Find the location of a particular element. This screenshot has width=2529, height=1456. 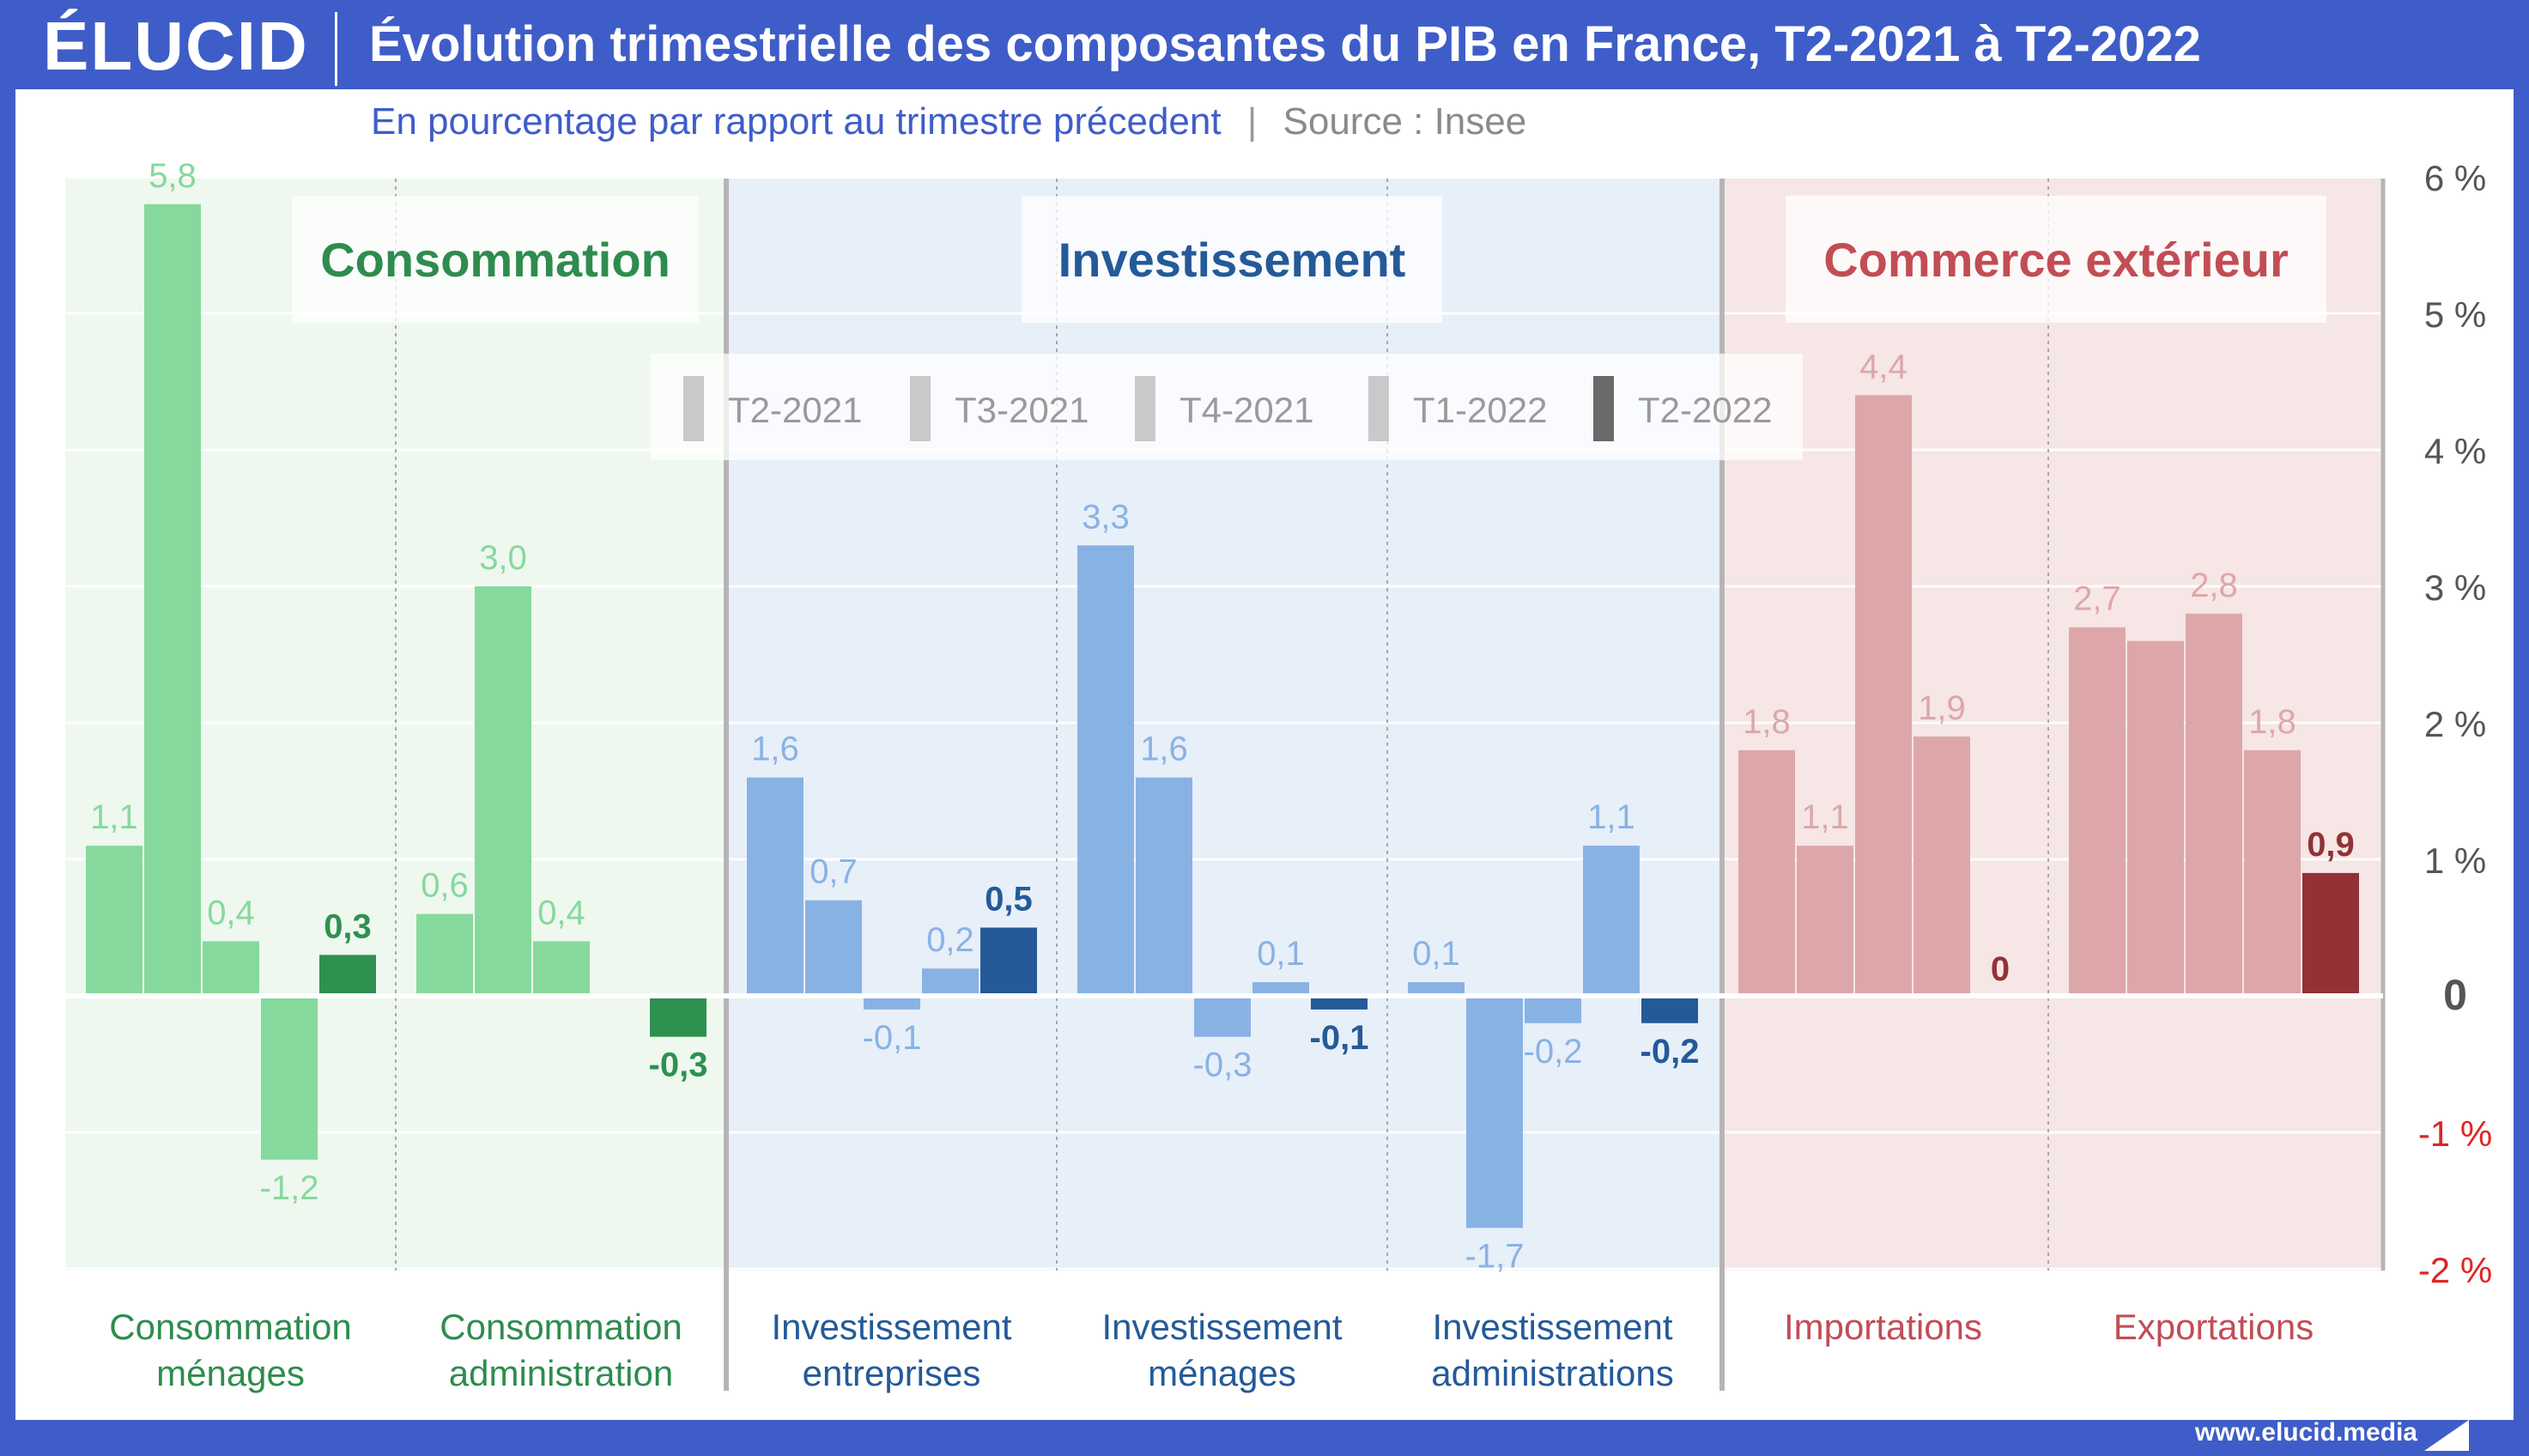

legend-label: T2-2021 is located at coordinates (795, 410).